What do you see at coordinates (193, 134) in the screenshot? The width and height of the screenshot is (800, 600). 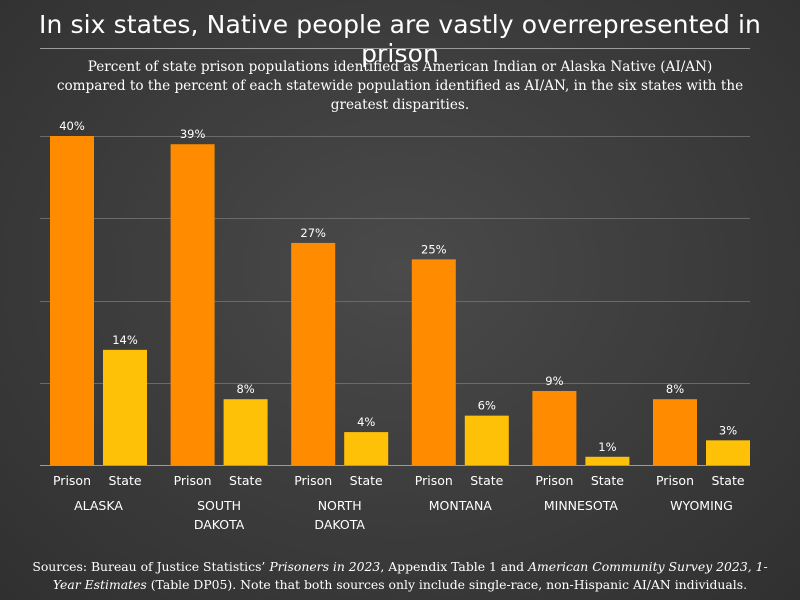 I see `data-label: 39%` at bounding box center [193, 134].